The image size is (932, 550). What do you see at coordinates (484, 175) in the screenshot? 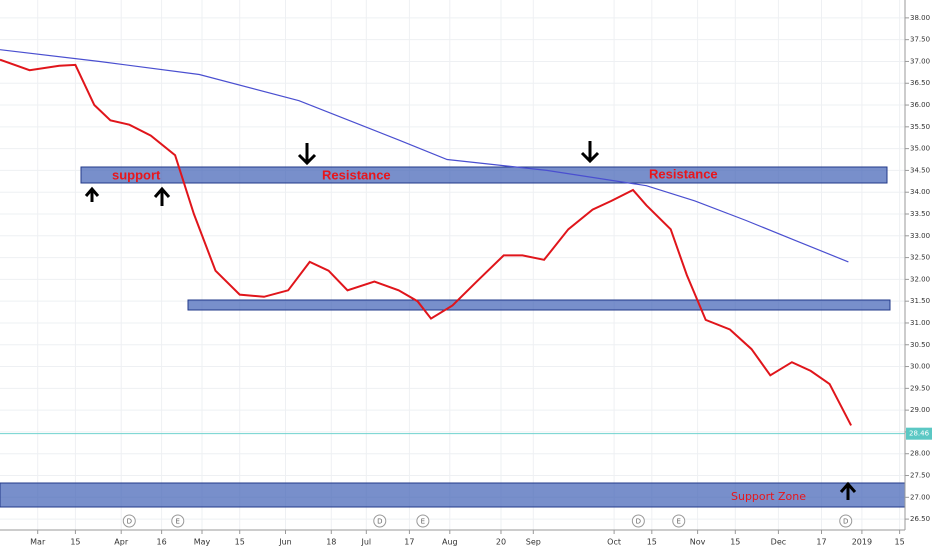
I see `resistance-zone` at bounding box center [484, 175].